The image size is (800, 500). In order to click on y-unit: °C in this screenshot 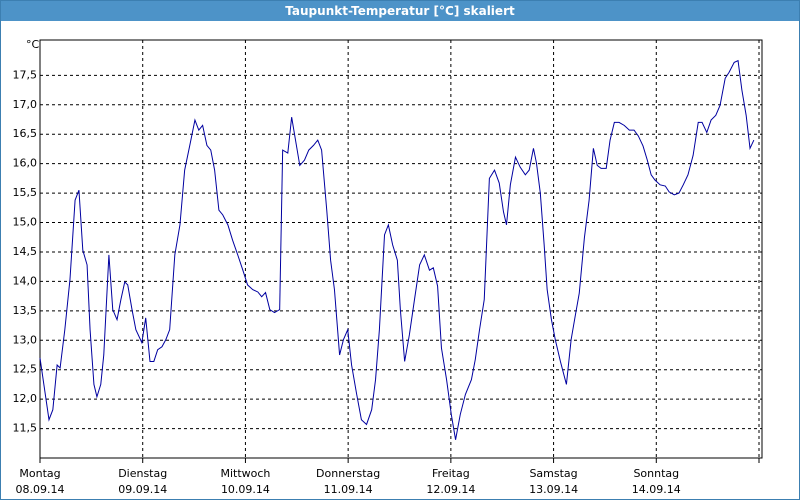, I will do `click(33, 44)`.